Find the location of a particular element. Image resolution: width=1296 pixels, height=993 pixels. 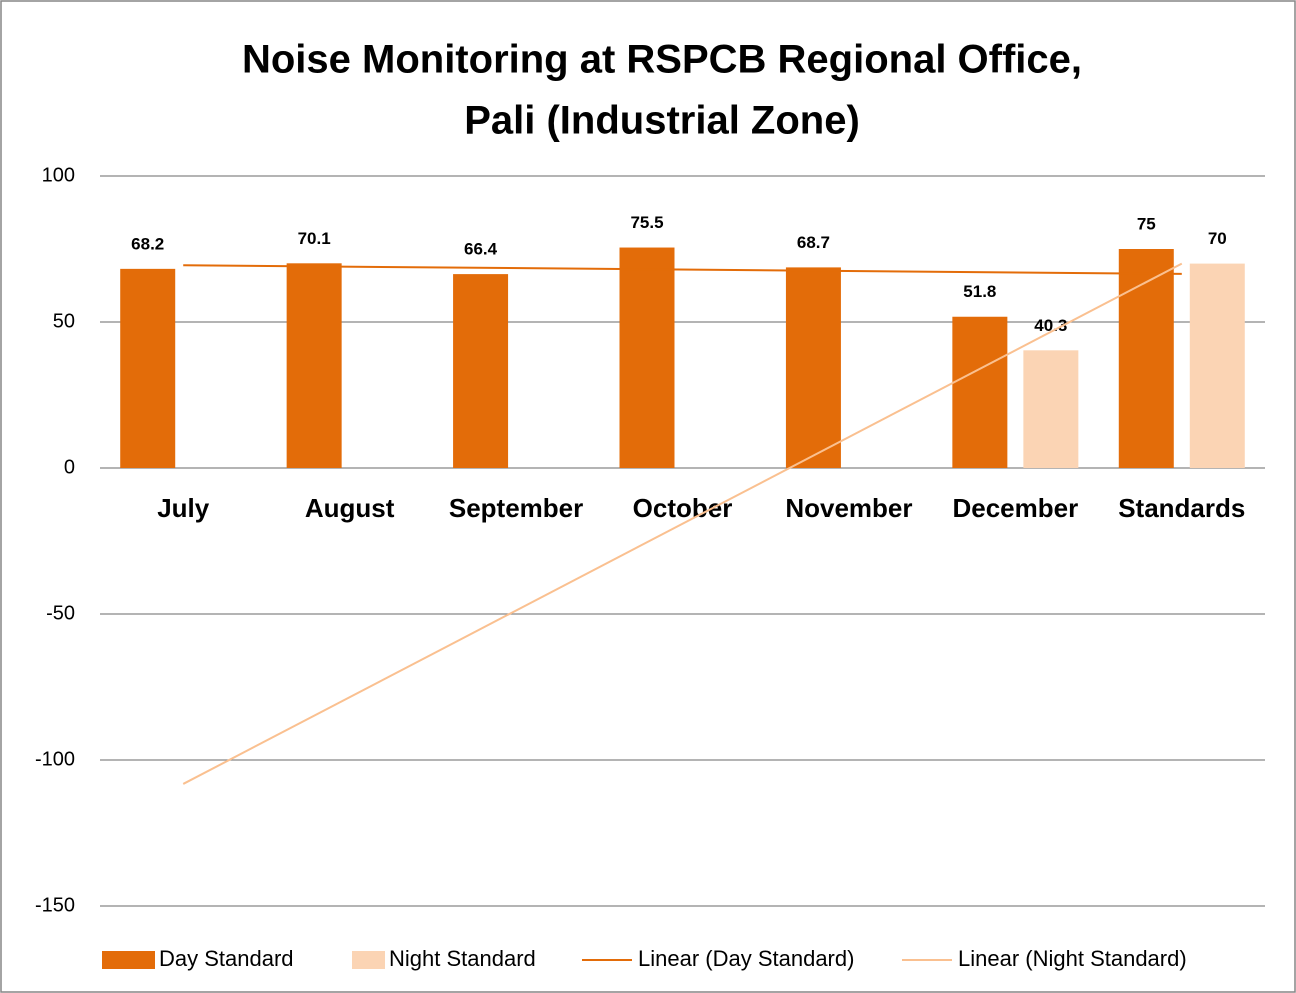

data-label: 75.5 is located at coordinates (646, 222).